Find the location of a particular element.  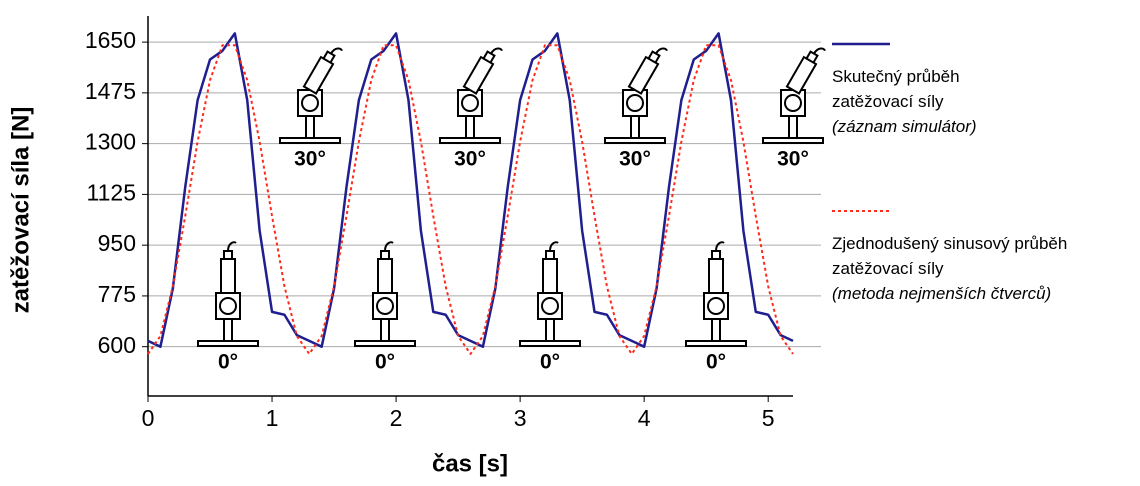

y-tick-label: 600 is located at coordinates (117, 345).